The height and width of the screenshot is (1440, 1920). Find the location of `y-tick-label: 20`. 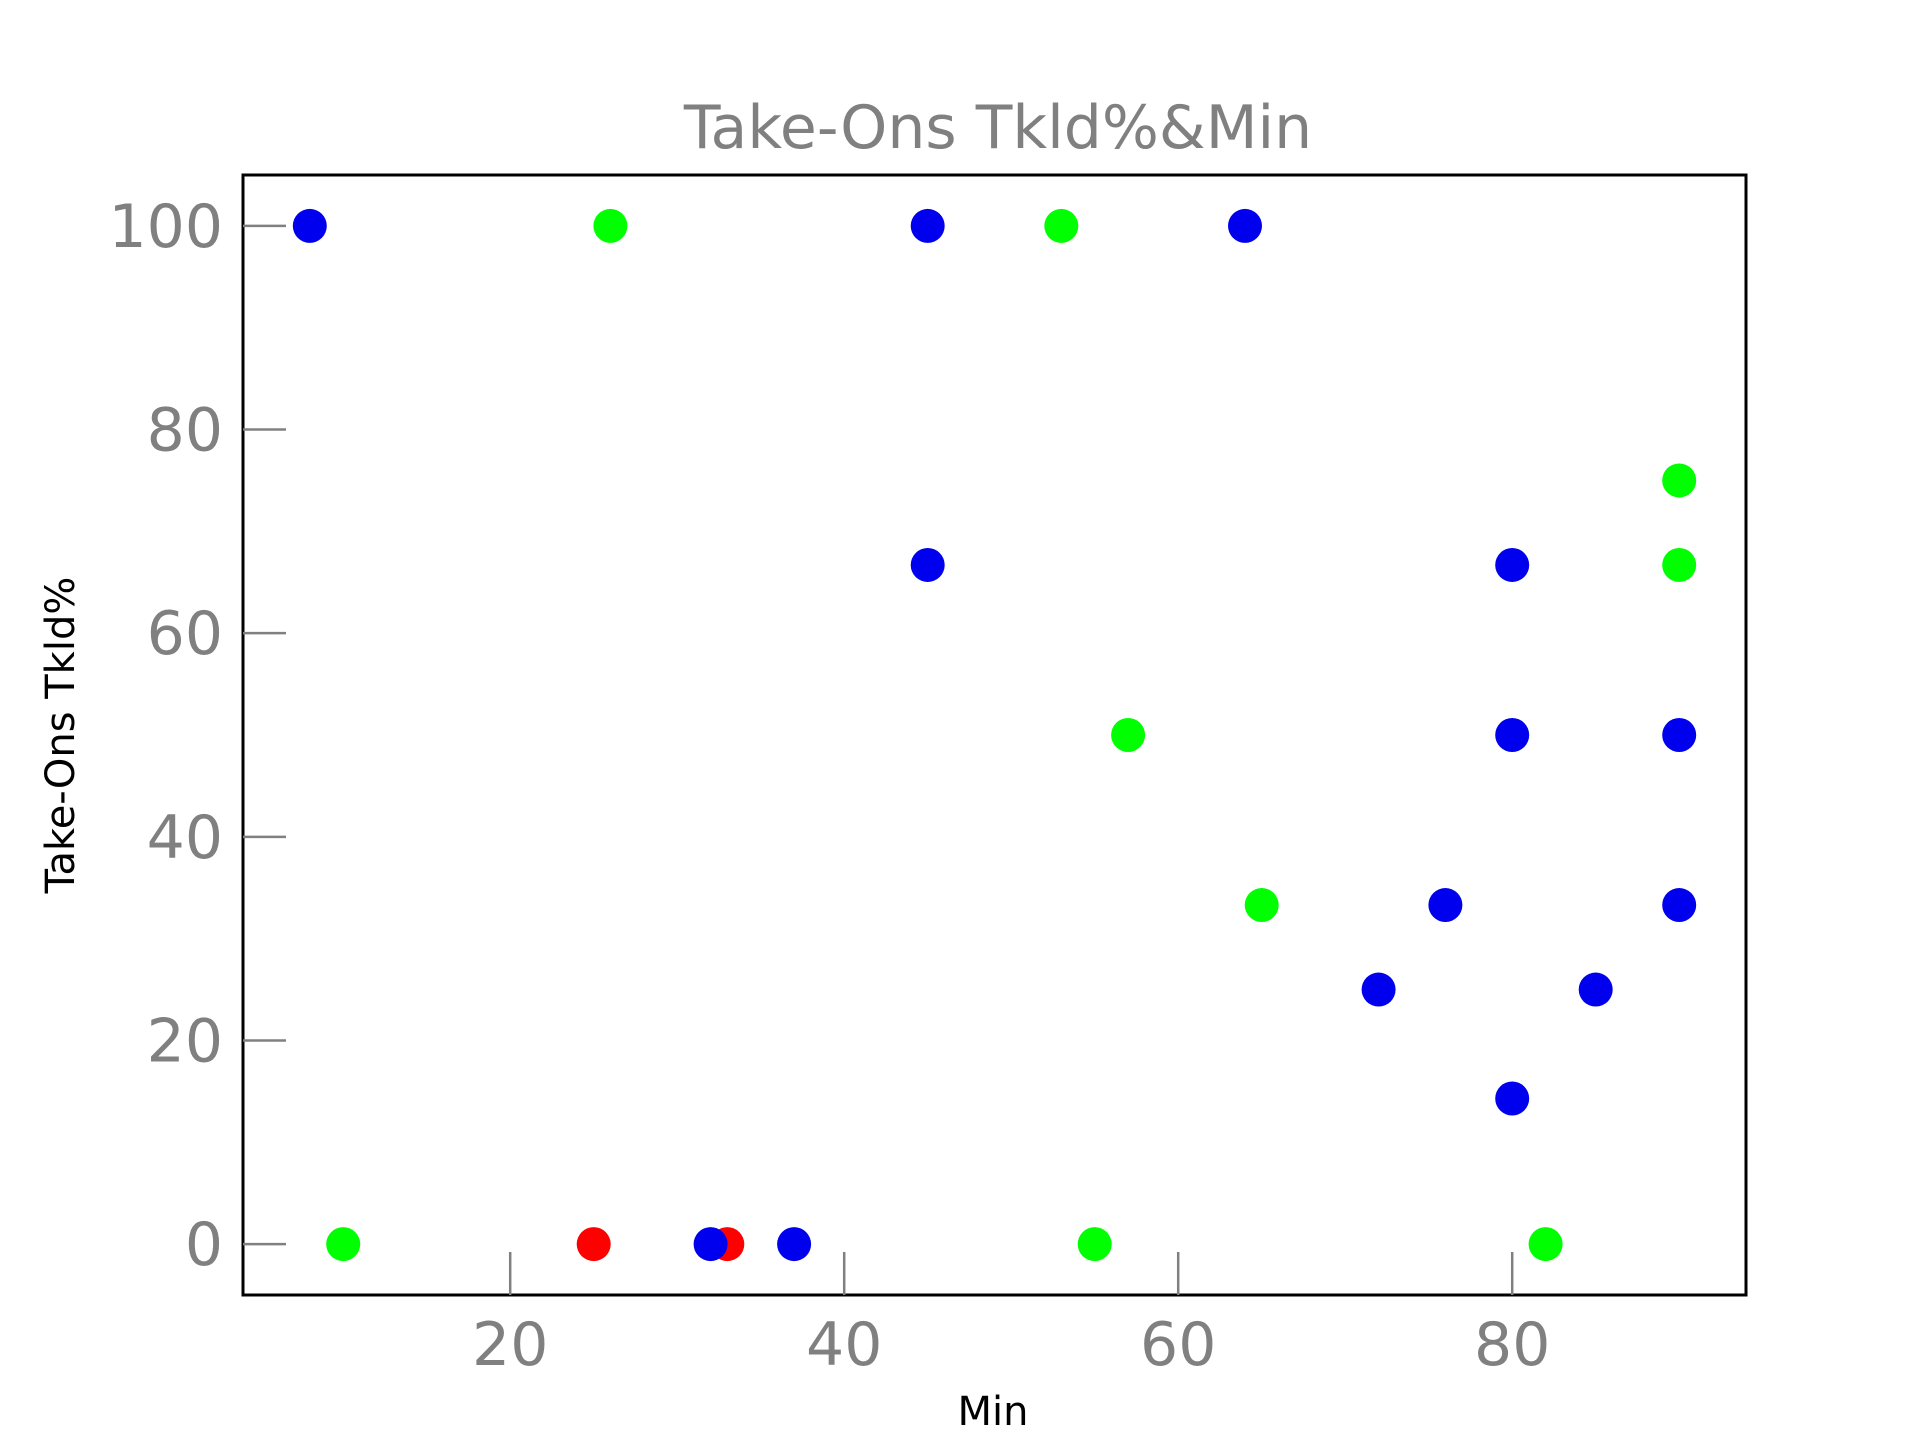

y-tick-label: 20 is located at coordinates (185, 1041).